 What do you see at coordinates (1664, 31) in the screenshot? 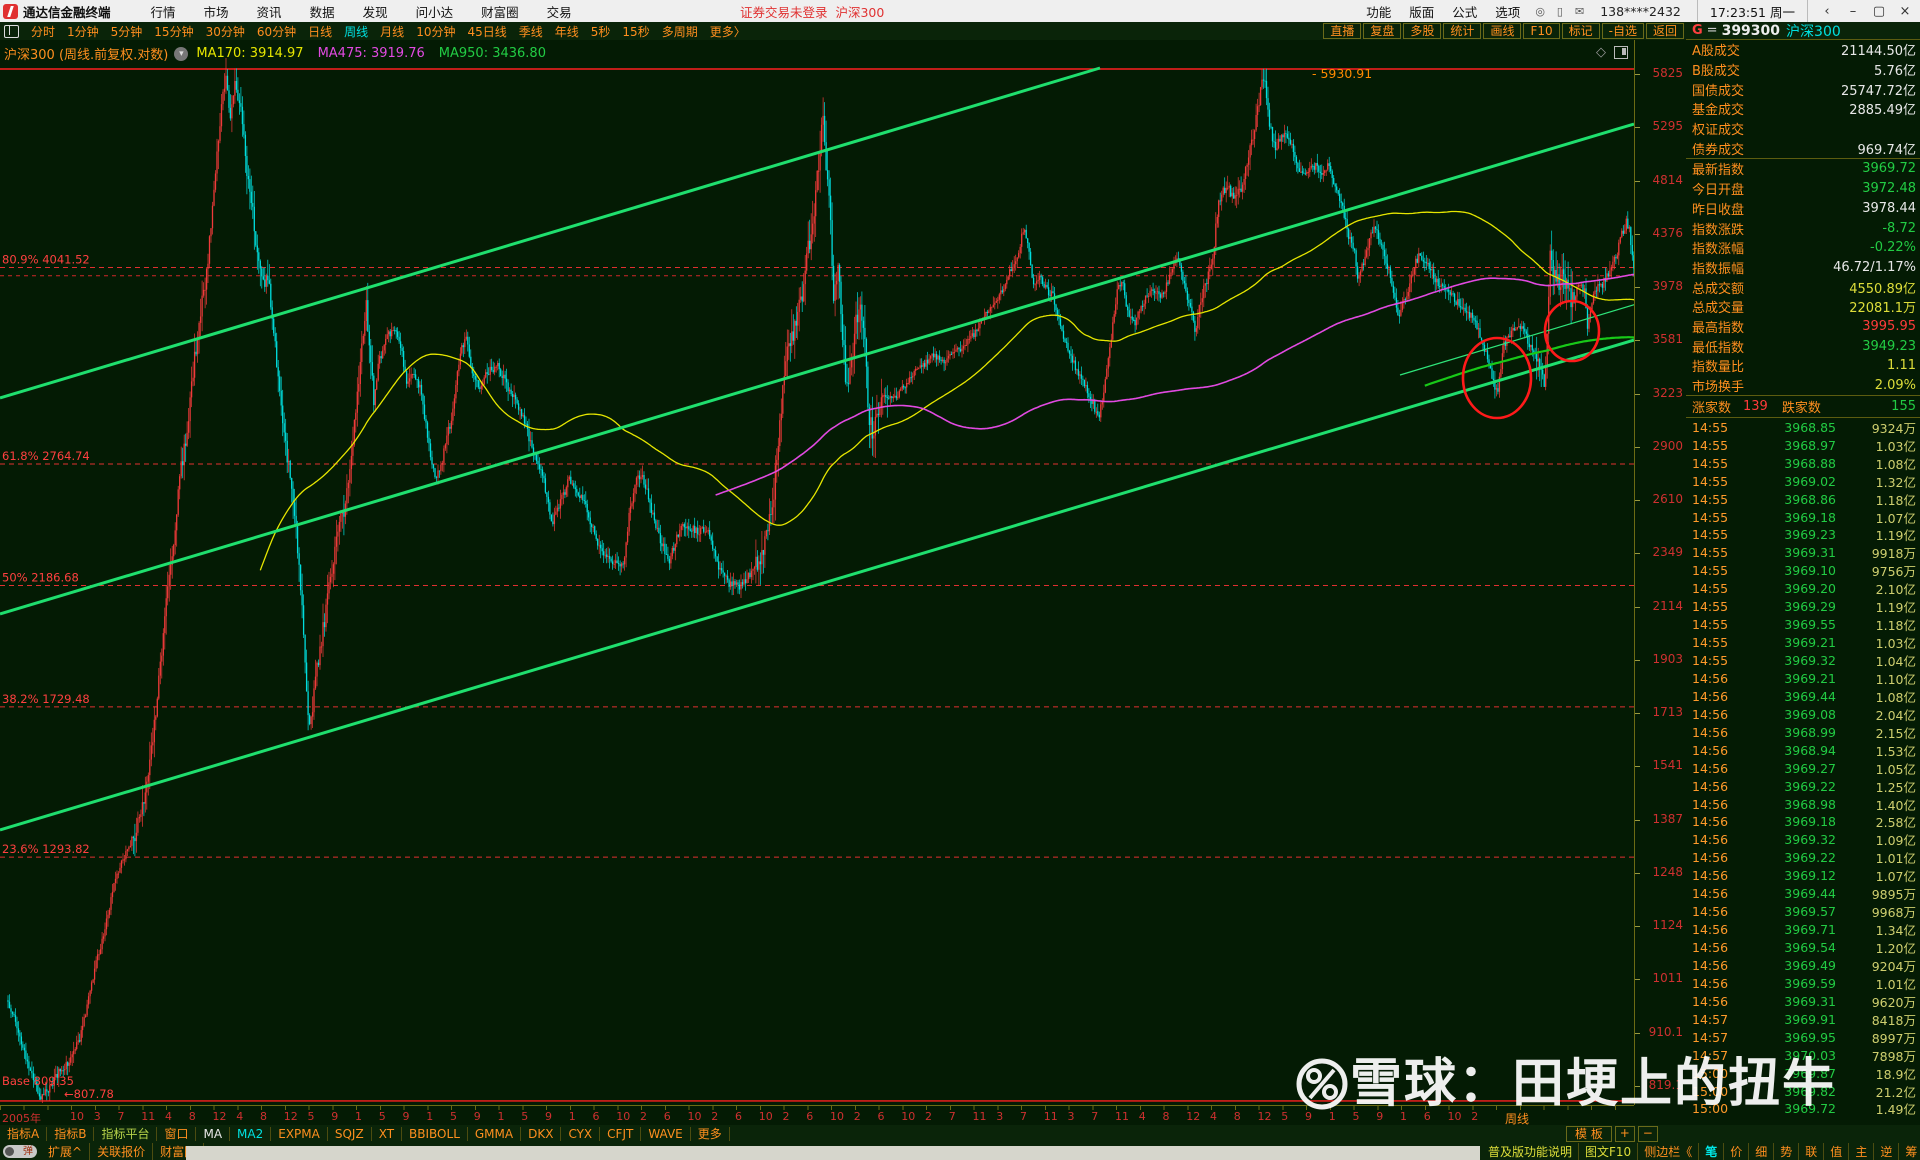
I see `toolbar-button: 返回` at bounding box center [1664, 31].